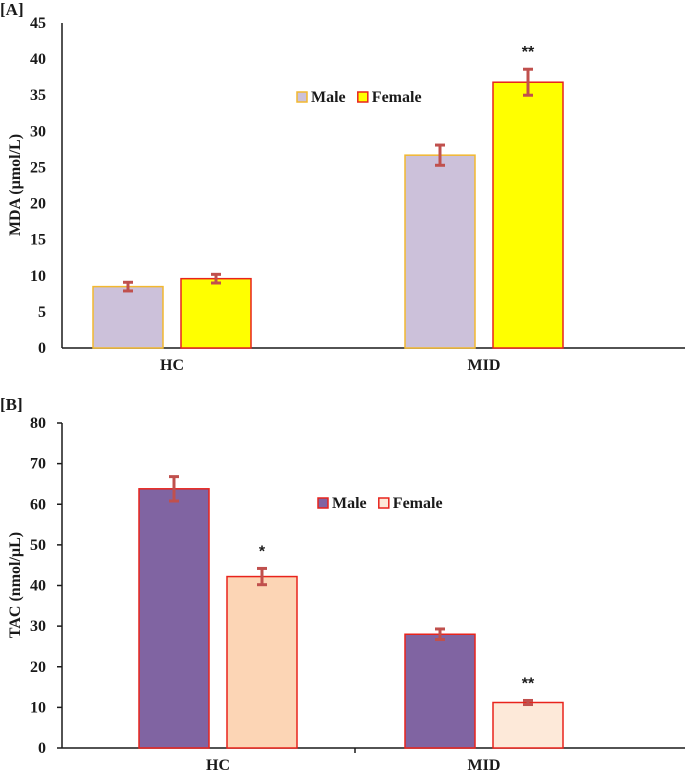 Image resolution: width=685 pixels, height=776 pixels. What do you see at coordinates (38, 707) in the screenshot?
I see `panel-b-y-tick-label: 10` at bounding box center [38, 707].